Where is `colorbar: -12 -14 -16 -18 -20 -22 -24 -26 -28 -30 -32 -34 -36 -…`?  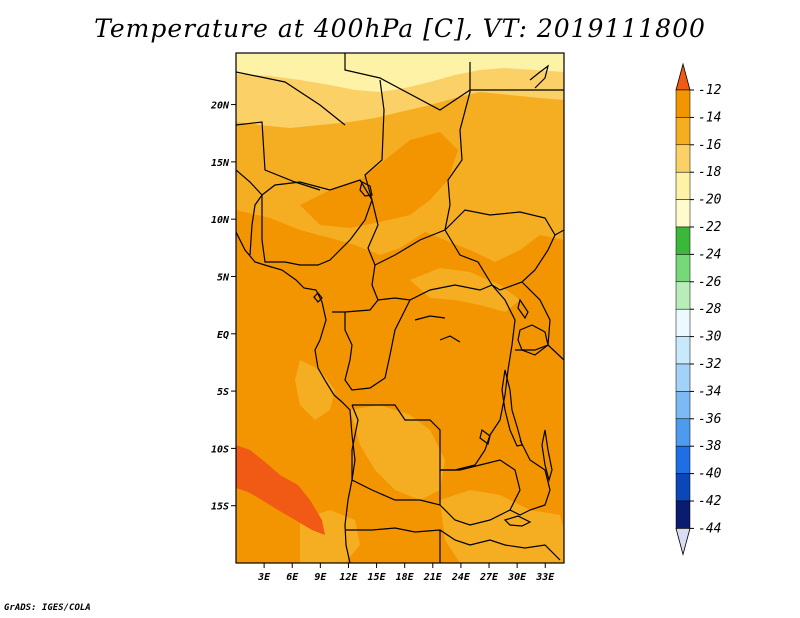 colorbar: -12 -14 -16 -18 -20 -22 -24 -26 -28 -30 -32 -34 -36 -… is located at coordinates (698, 309).